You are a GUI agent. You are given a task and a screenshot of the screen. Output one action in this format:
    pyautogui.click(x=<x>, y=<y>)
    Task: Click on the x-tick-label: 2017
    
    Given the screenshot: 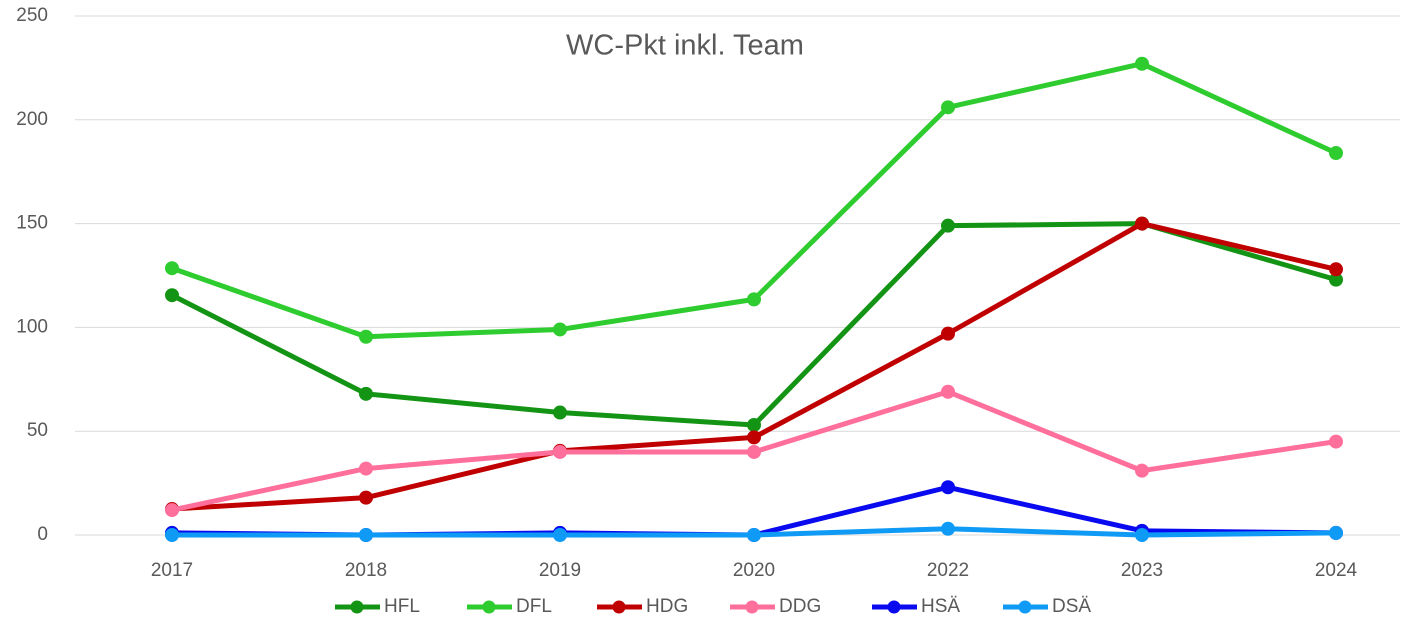 What is the action you would take?
    pyautogui.click(x=172, y=570)
    